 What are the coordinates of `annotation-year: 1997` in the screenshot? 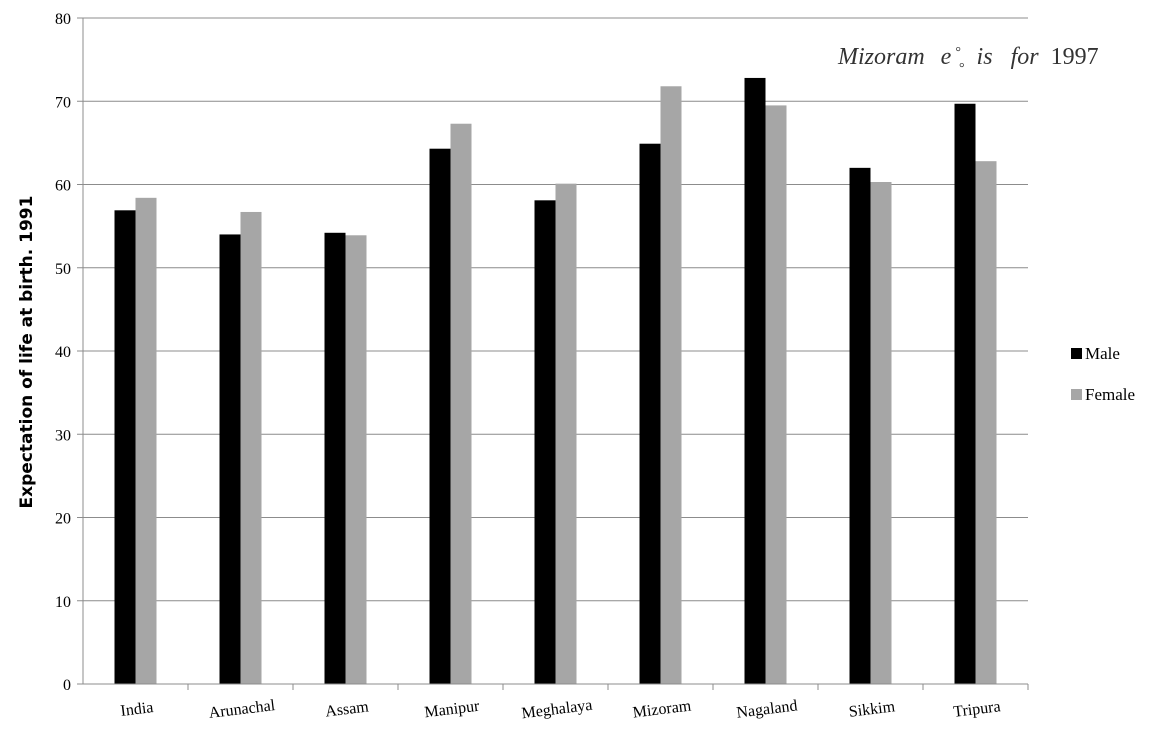 It's located at (1075, 57).